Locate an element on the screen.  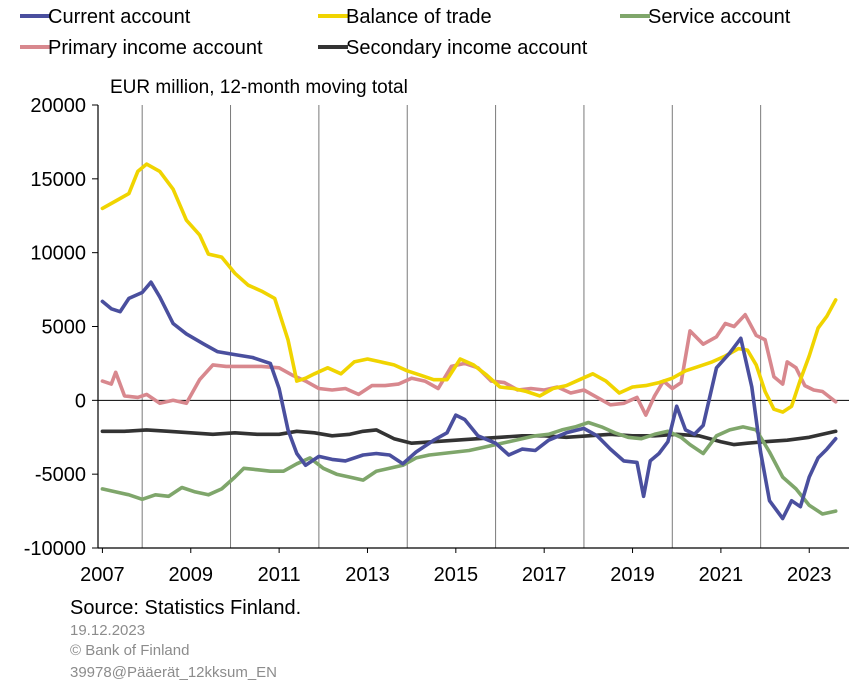
x-tick-label: 2007 is located at coordinates (102, 575).